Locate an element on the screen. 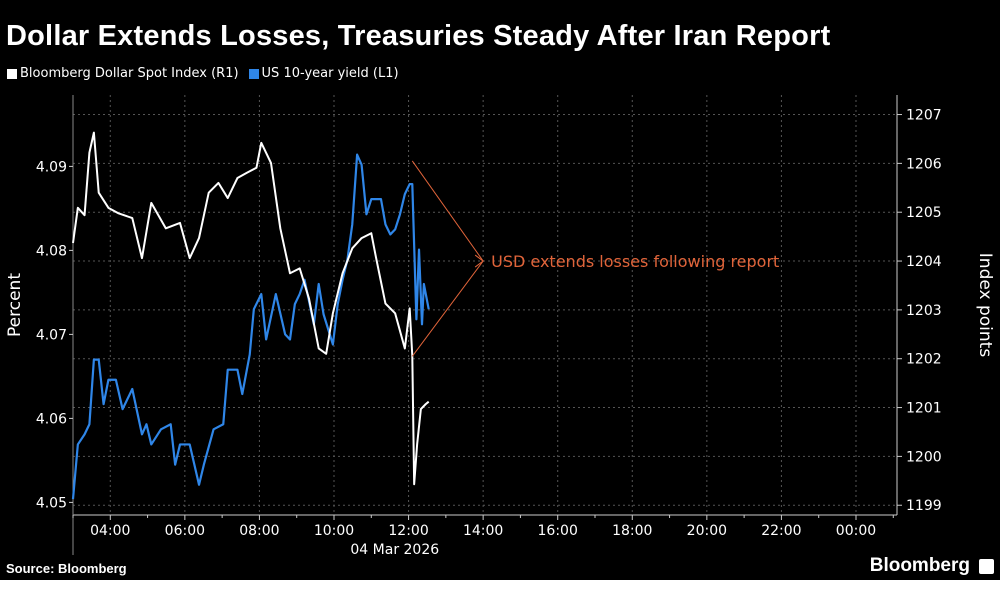  x-axis-label: 04 Mar 2026 is located at coordinates (394, 550).